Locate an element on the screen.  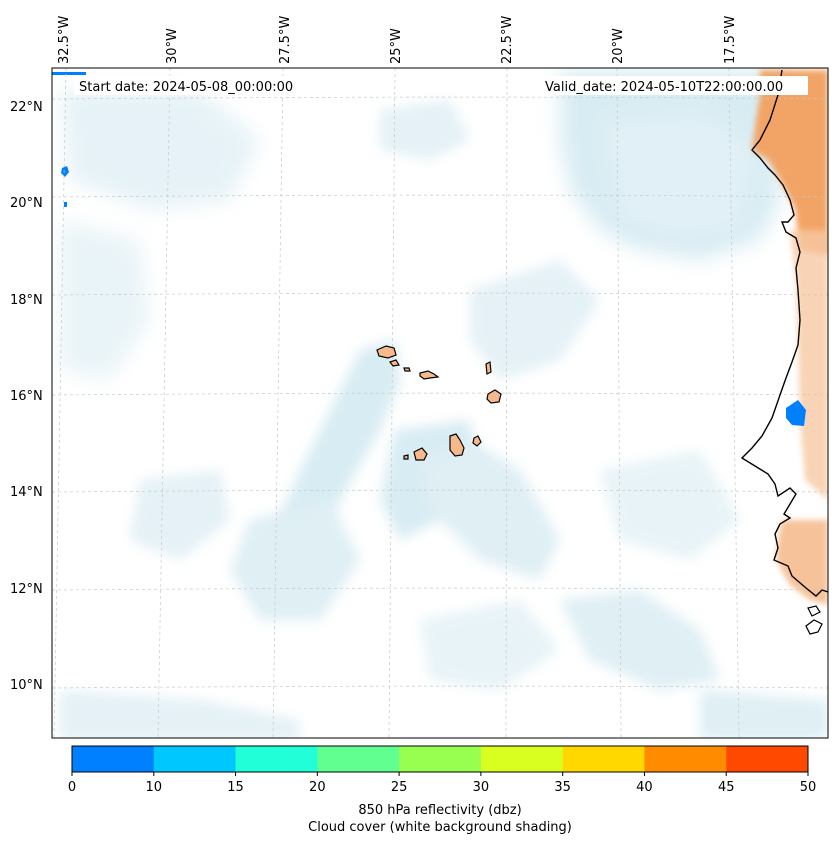
colorbar-tick-label: 35 is located at coordinates (562, 787).